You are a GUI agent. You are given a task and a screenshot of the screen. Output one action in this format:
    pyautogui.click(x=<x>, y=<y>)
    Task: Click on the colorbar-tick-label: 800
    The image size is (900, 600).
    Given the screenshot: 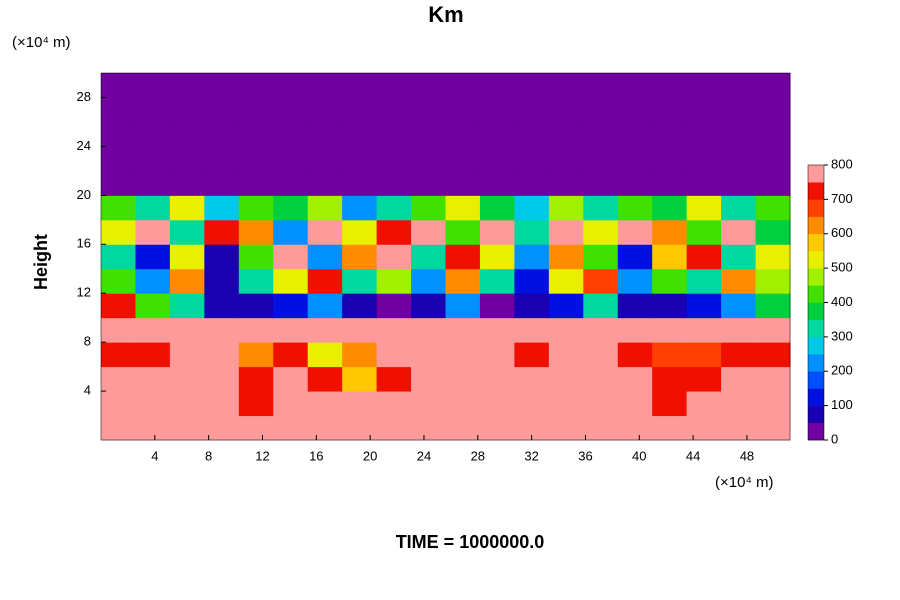 What is the action you would take?
    pyautogui.click(x=842, y=163)
    